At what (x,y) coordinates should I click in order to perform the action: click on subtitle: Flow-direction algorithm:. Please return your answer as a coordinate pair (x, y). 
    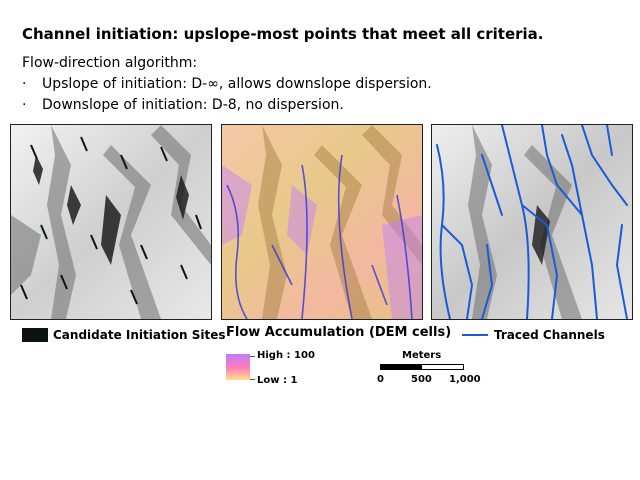
    Looking at the image, I should click on (110, 63).